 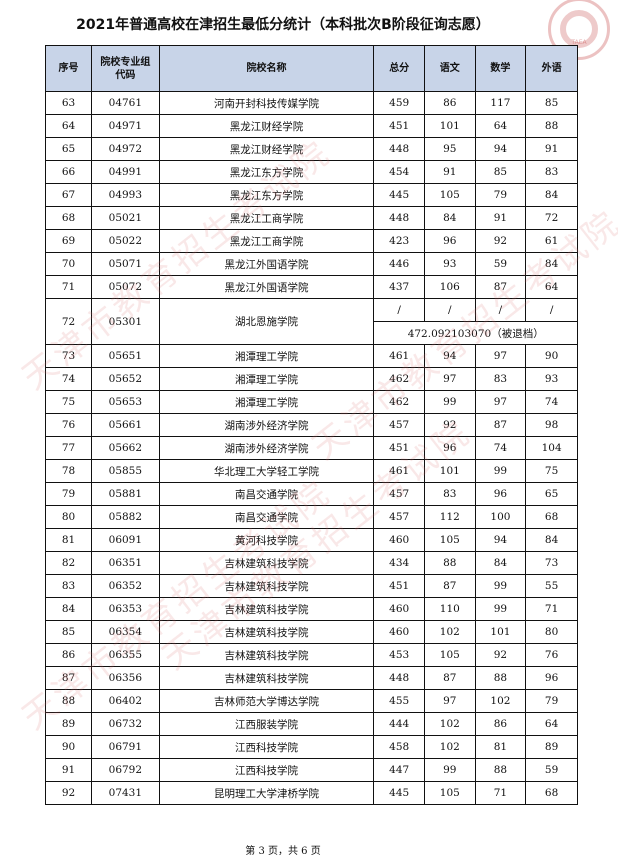 I want to click on math-score: 102, so click(x=500, y=701).